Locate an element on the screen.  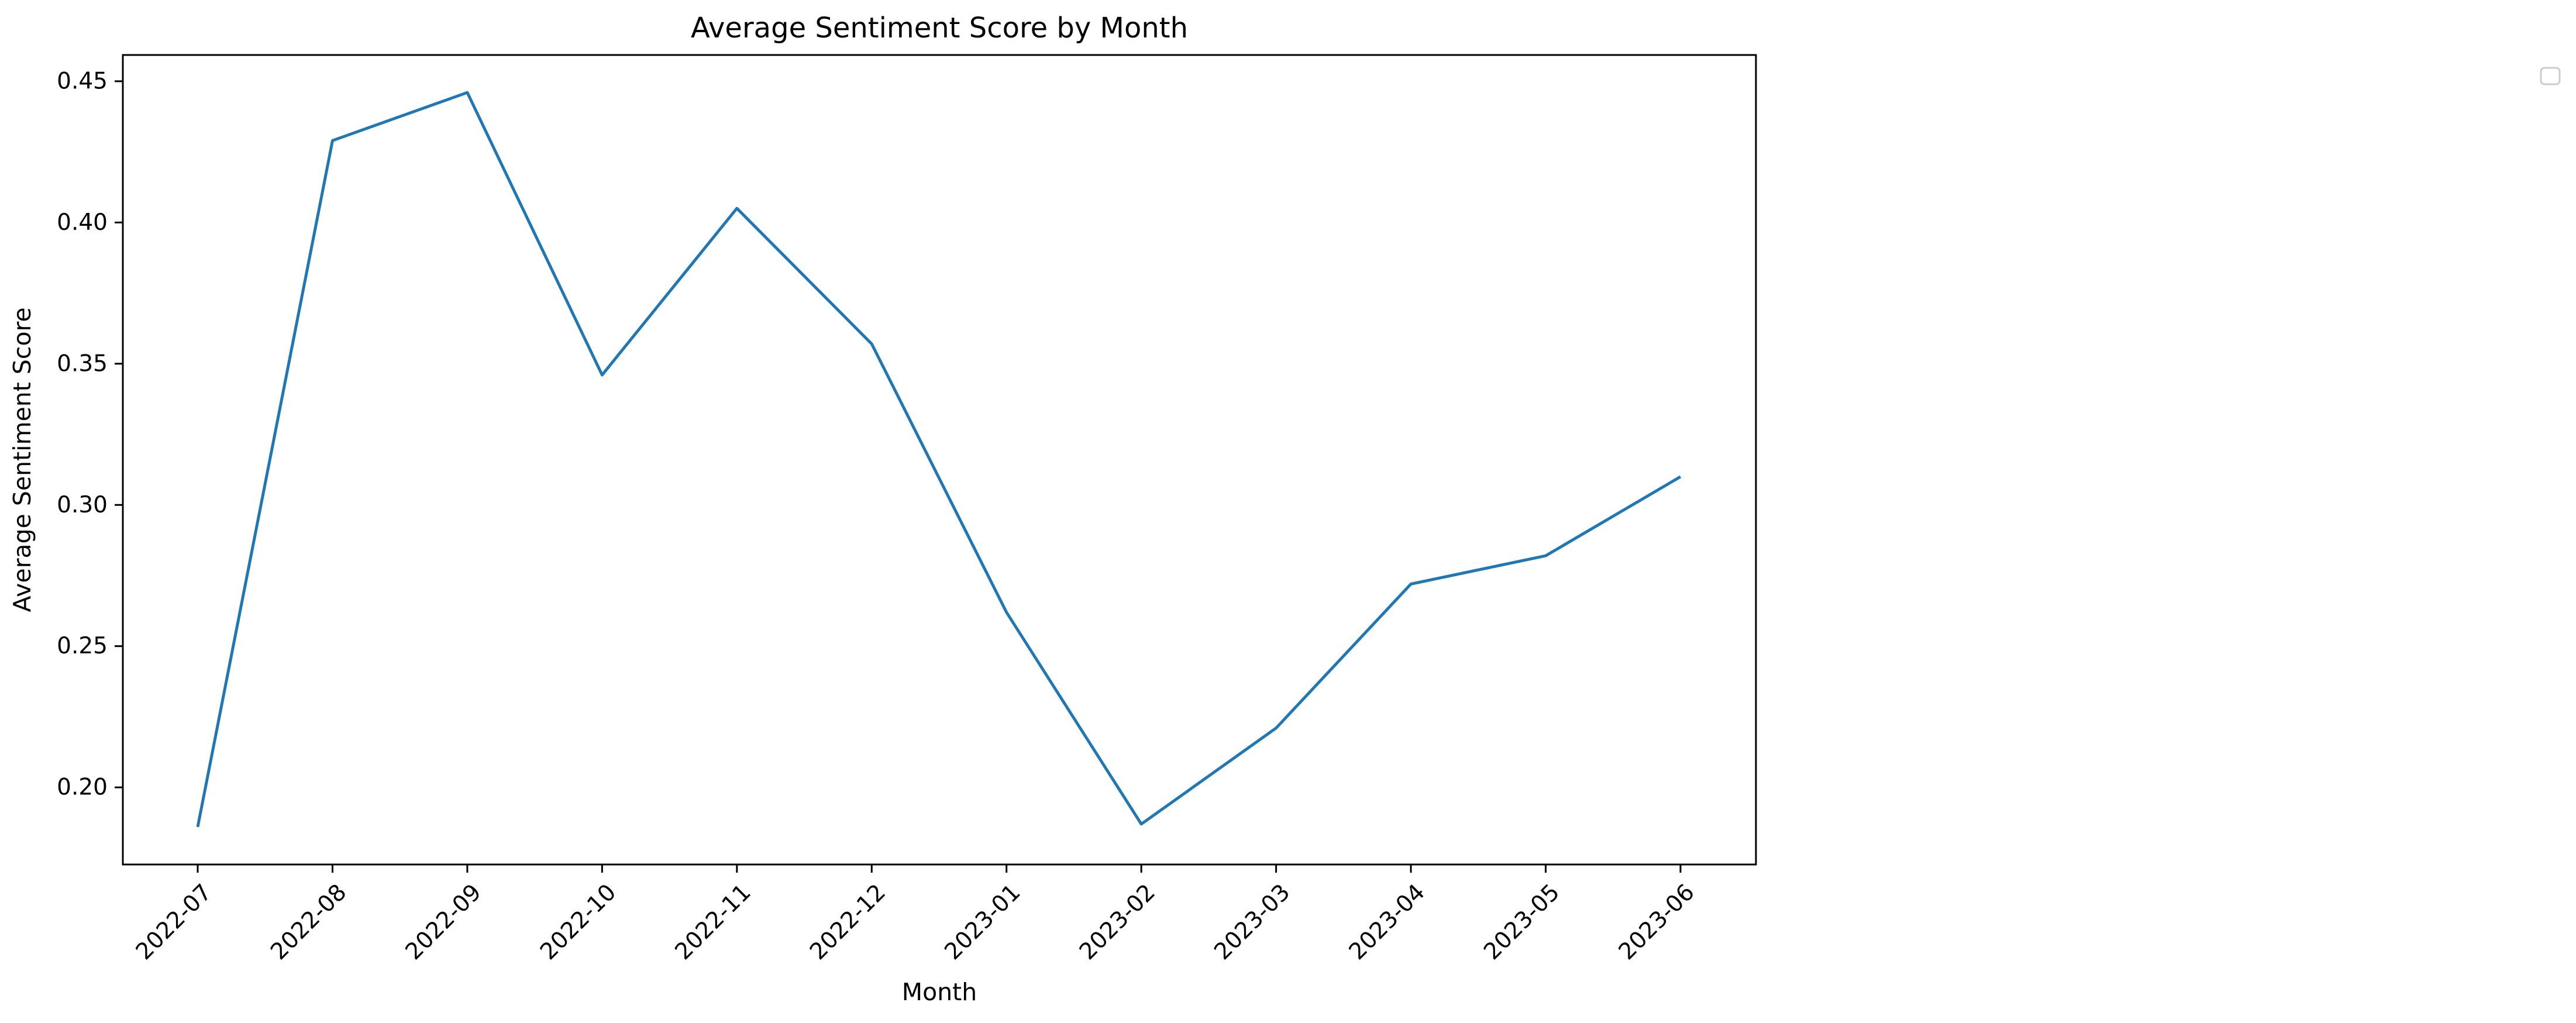
y-tick-label: 0.35 is located at coordinates (82, 363).